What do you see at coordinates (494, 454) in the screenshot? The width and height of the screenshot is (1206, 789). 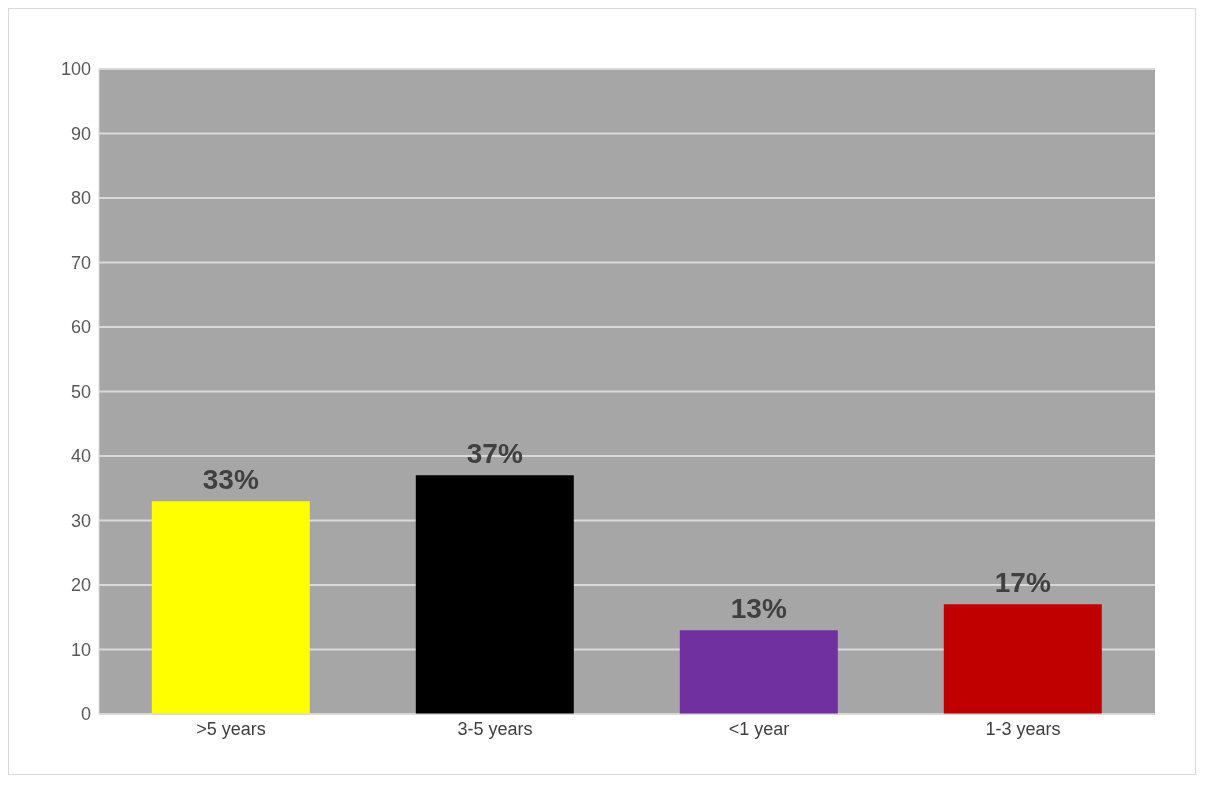 I see `data-label: 37%` at bounding box center [494, 454].